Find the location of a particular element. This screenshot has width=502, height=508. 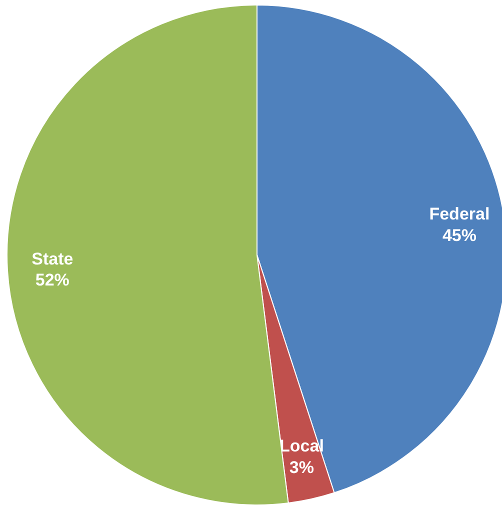

data-label: 3% is located at coordinates (301, 467).